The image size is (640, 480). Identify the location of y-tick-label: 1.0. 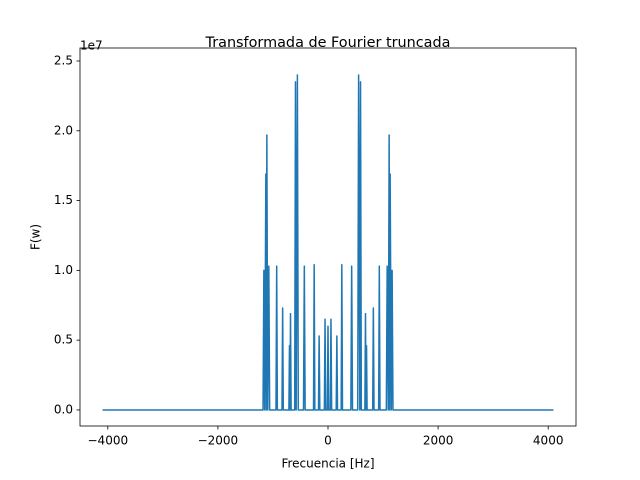
(63, 270).